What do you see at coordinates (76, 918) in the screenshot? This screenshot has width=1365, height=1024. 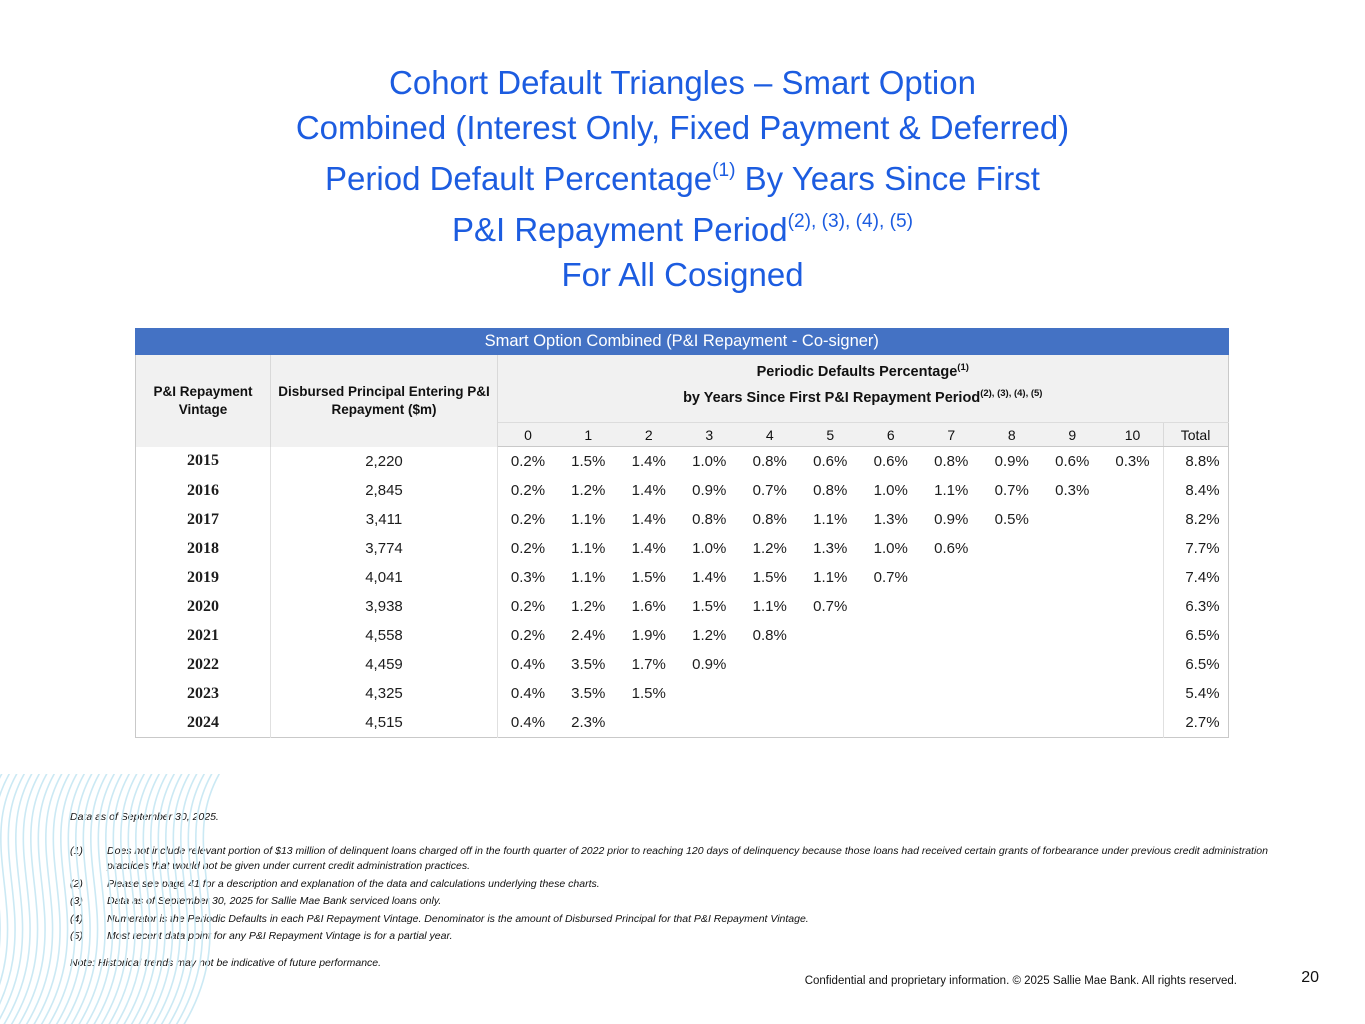 I see `footnote-number: (4)` at bounding box center [76, 918].